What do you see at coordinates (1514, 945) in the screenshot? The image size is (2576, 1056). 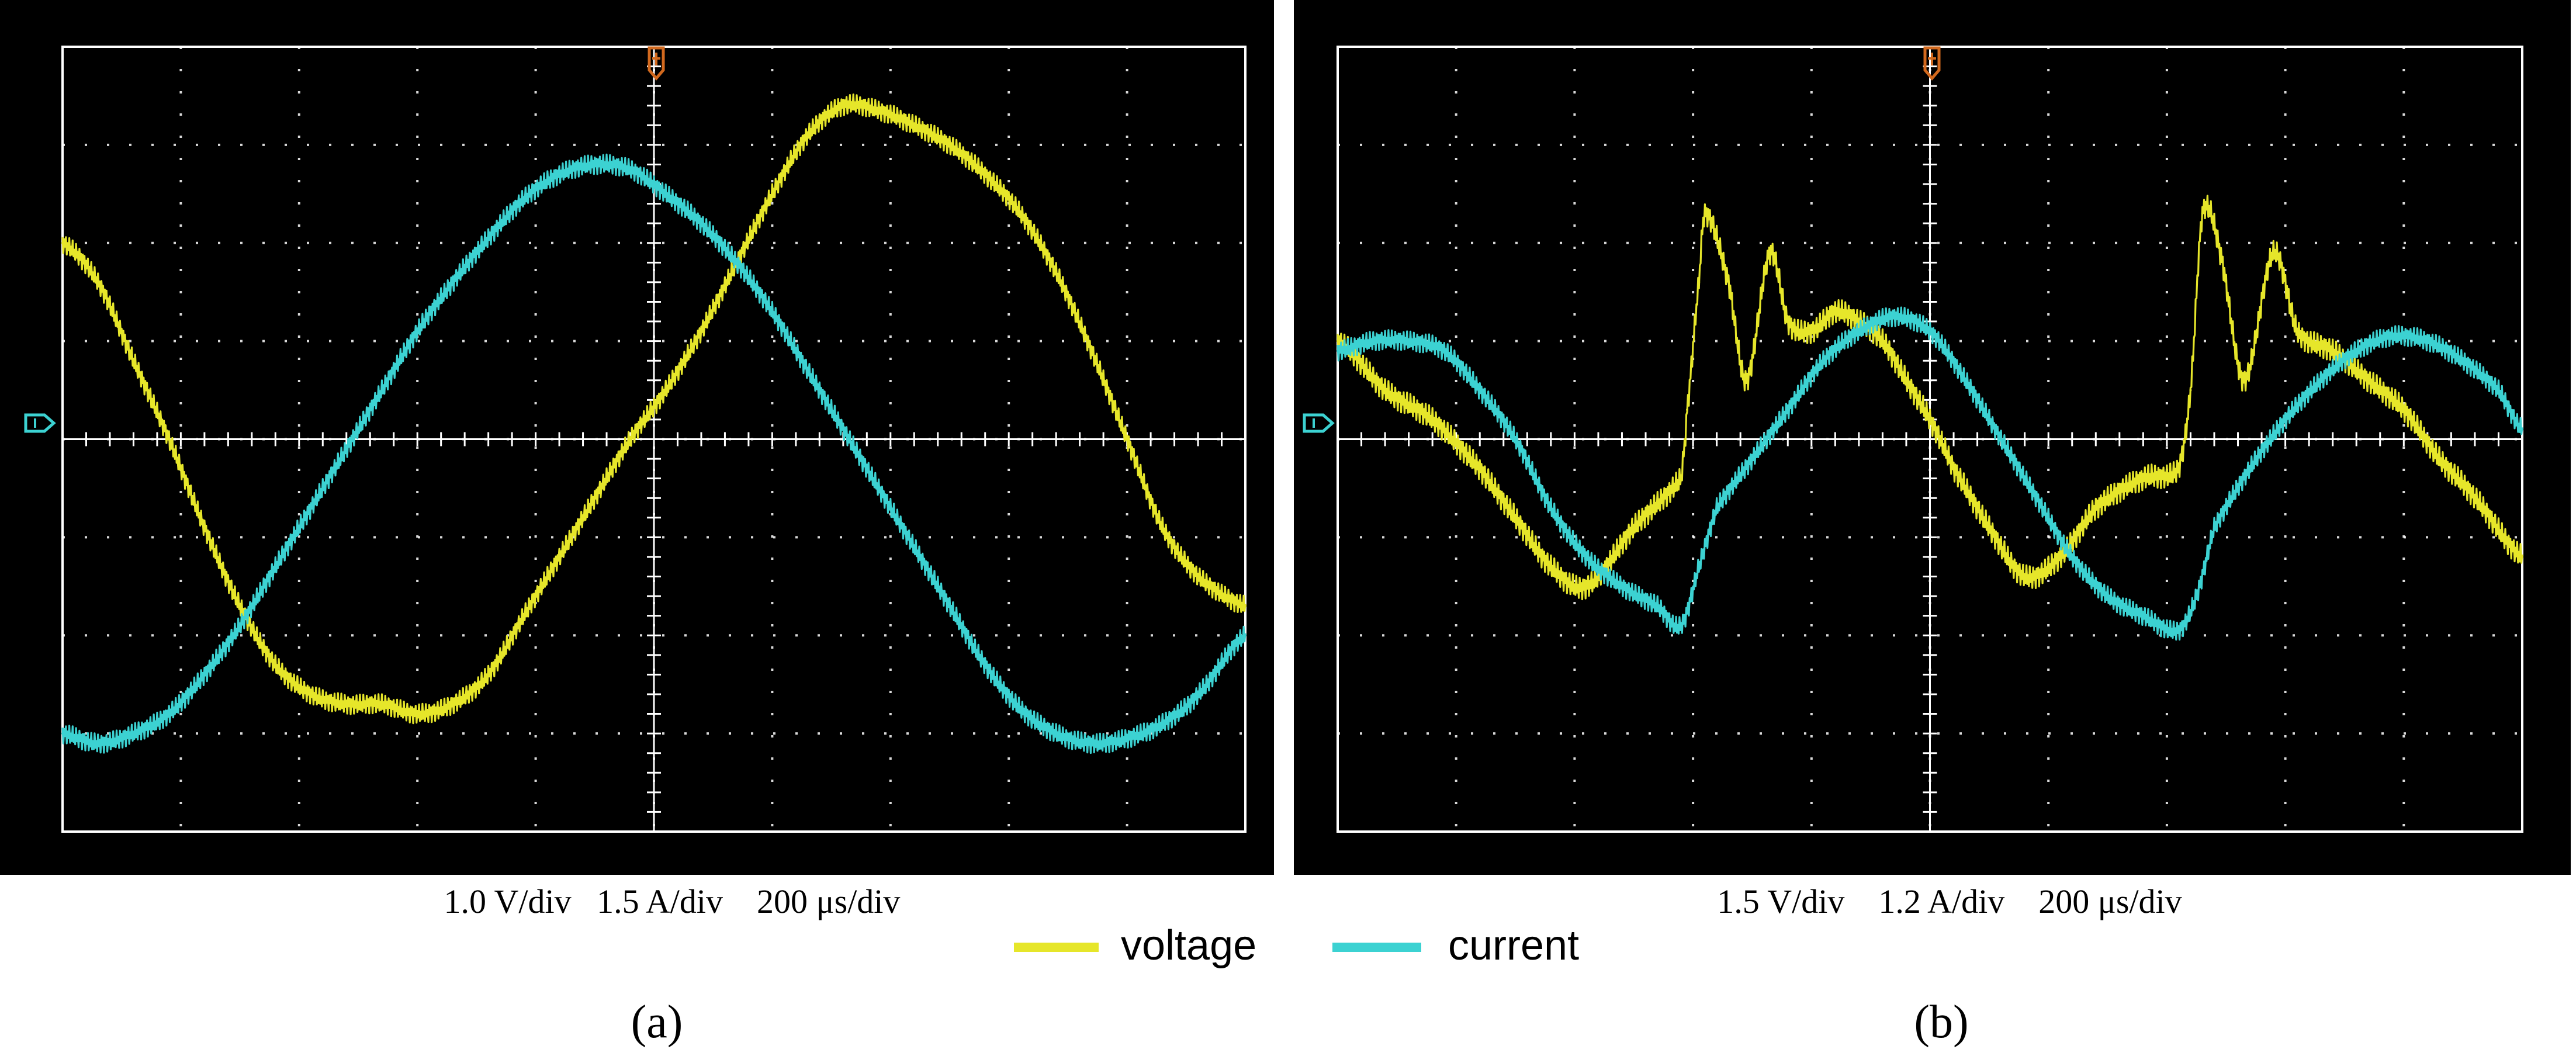 I see `legend-current-label: current` at bounding box center [1514, 945].